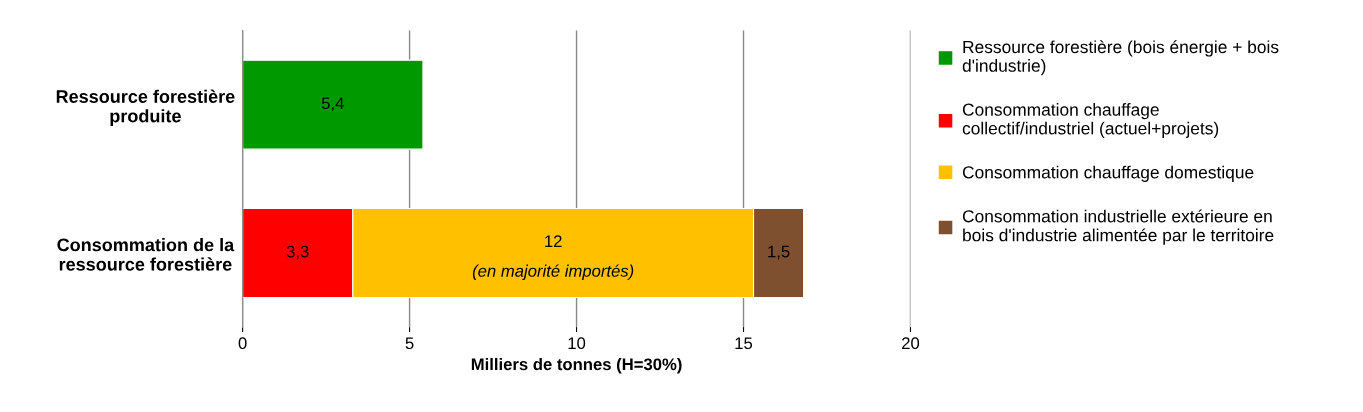  Describe the element at coordinates (145, 107) in the screenshot. I see `y-tick-label: Ressource forestière produite` at that location.